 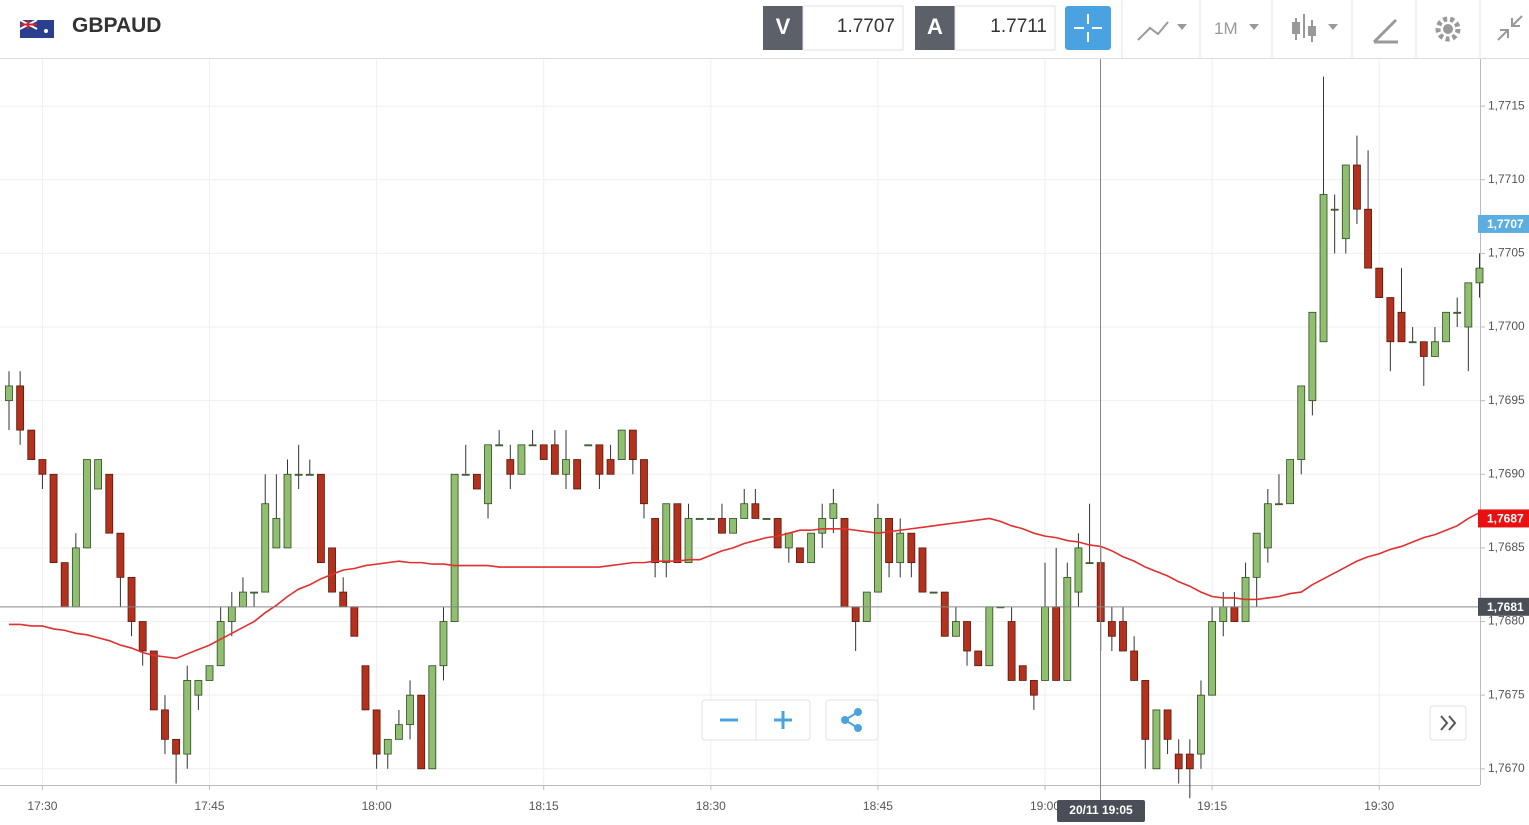 I want to click on x-tick-label: 19:30, so click(x=1379, y=806).